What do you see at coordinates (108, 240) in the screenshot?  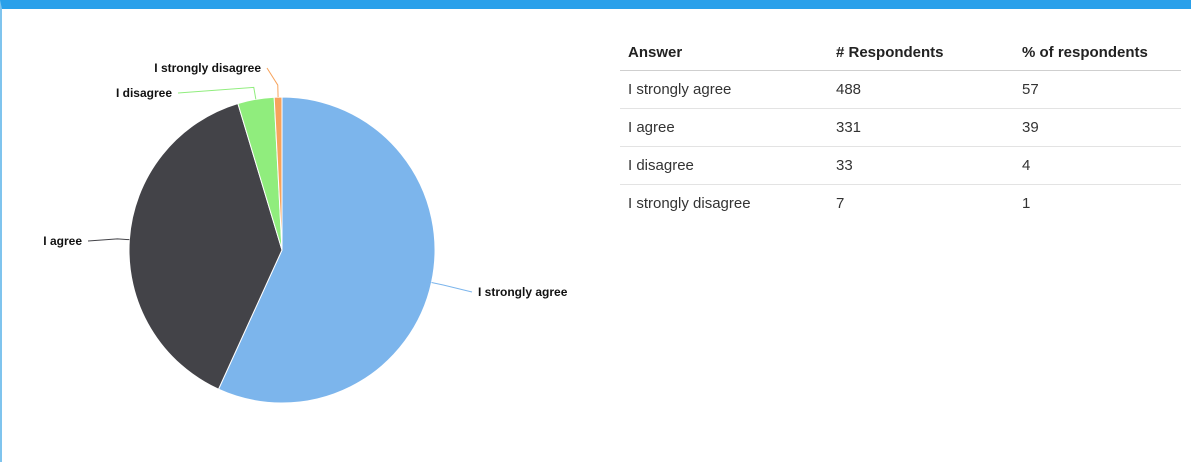 I see `pie-connector-i-agree` at bounding box center [108, 240].